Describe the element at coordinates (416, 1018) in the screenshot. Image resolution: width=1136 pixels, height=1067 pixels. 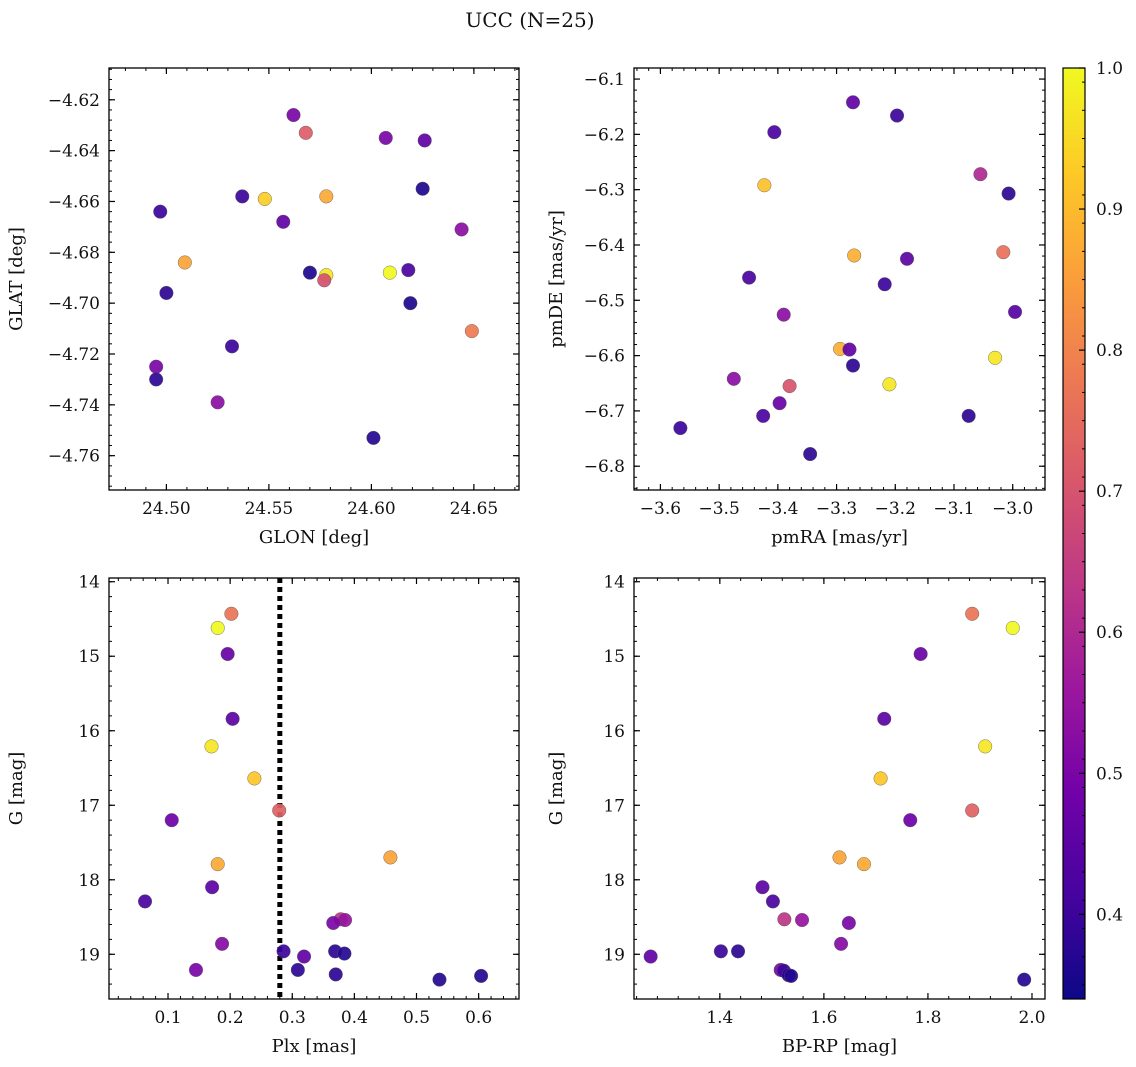
I see `x-tick-label: 0.5` at that location.